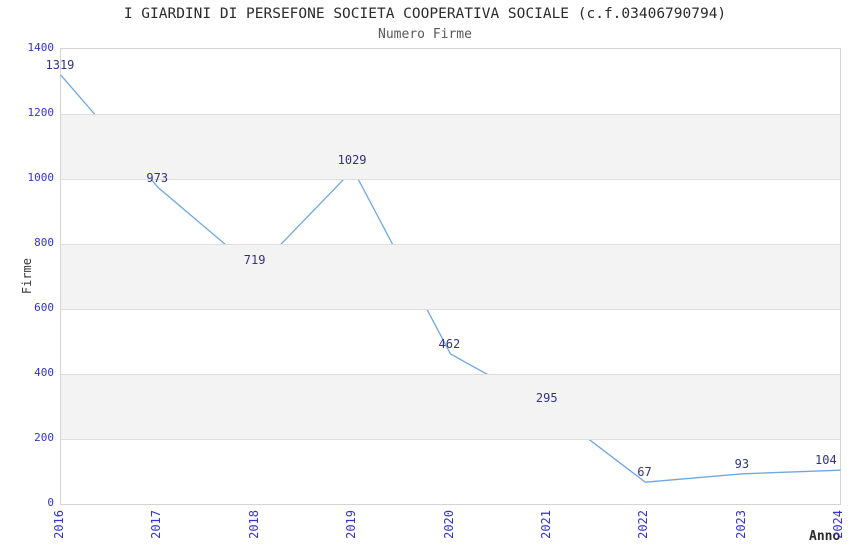 Image resolution: width=850 pixels, height=550 pixels. Describe the element at coordinates (60, 65) in the screenshot. I see `data-label: 1319` at that location.